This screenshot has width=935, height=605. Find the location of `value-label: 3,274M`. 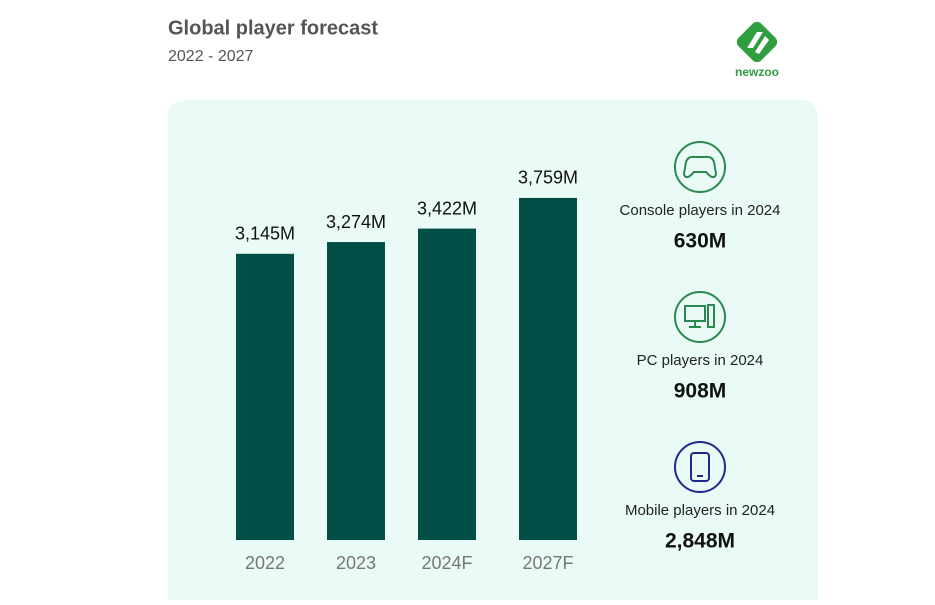

value-label: 3,274M is located at coordinates (356, 222).